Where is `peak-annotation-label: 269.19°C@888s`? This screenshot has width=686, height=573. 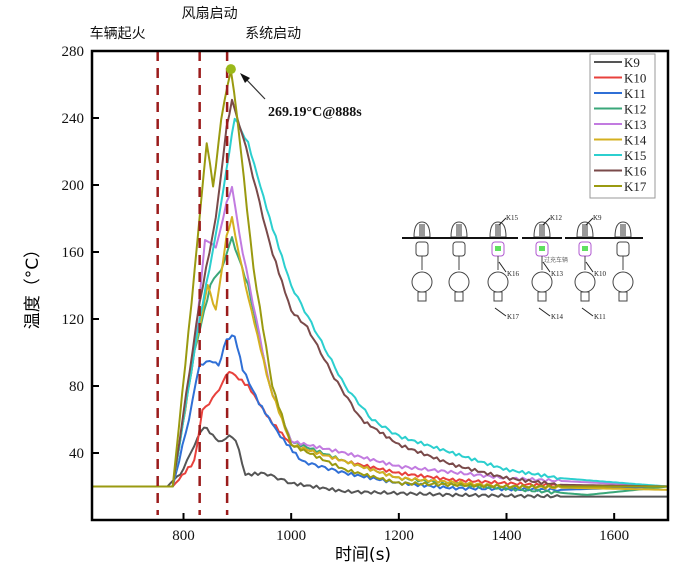
peak-annotation-label: 269.19°C@888s is located at coordinates (315, 112).